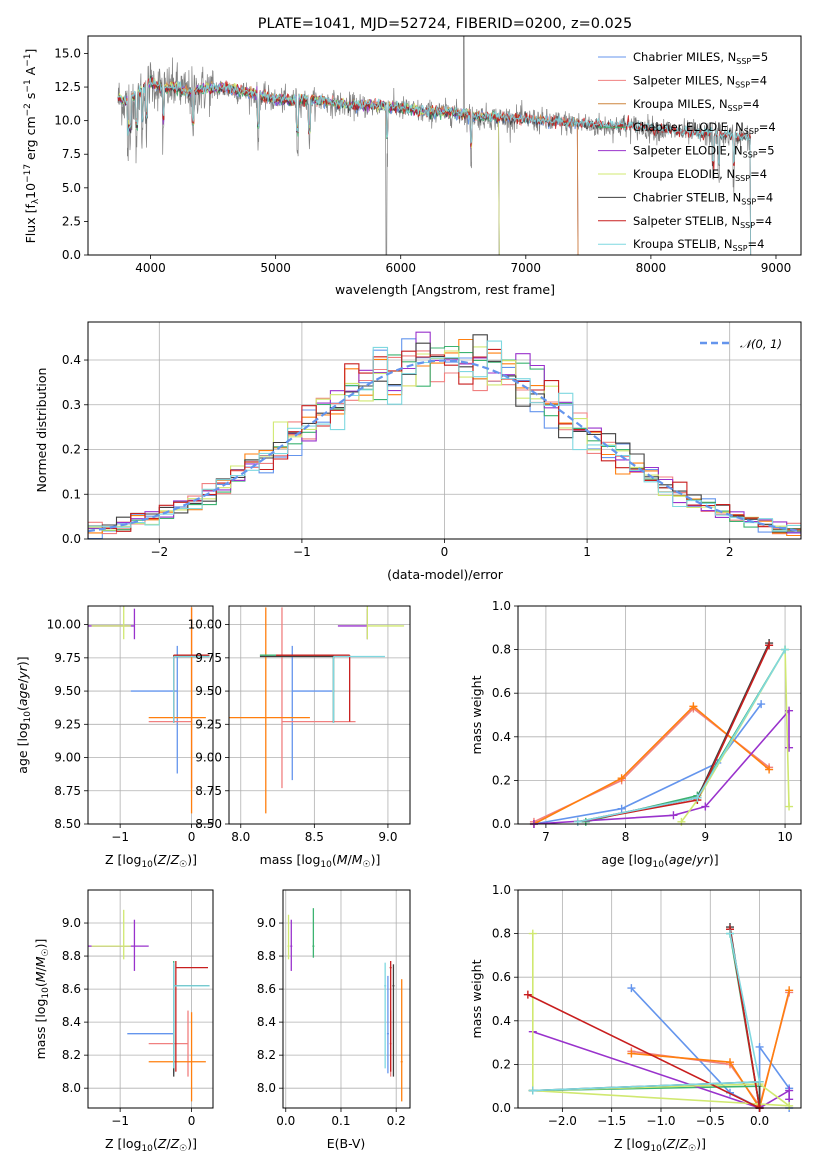  Describe the element at coordinates (611, 1121) in the screenshot. I see `x-tick-label: −1.5` at that location.